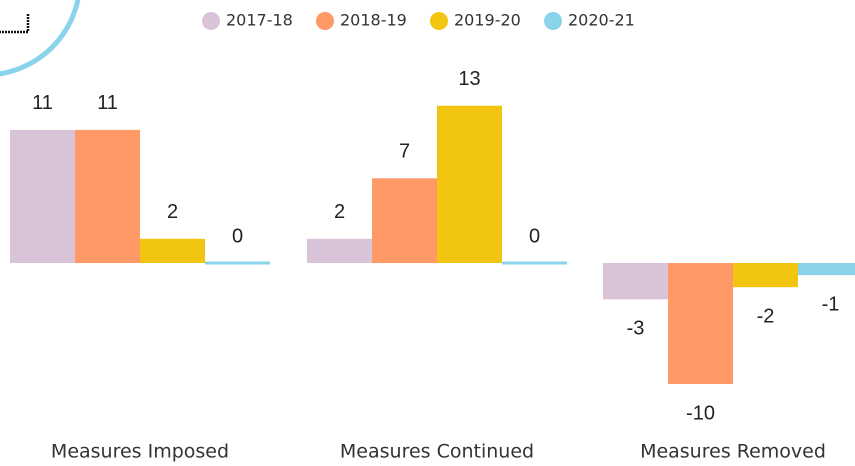 The width and height of the screenshot is (855, 466). Describe the element at coordinates (733, 452) in the screenshot. I see `category-label: Measures Removed` at that location.